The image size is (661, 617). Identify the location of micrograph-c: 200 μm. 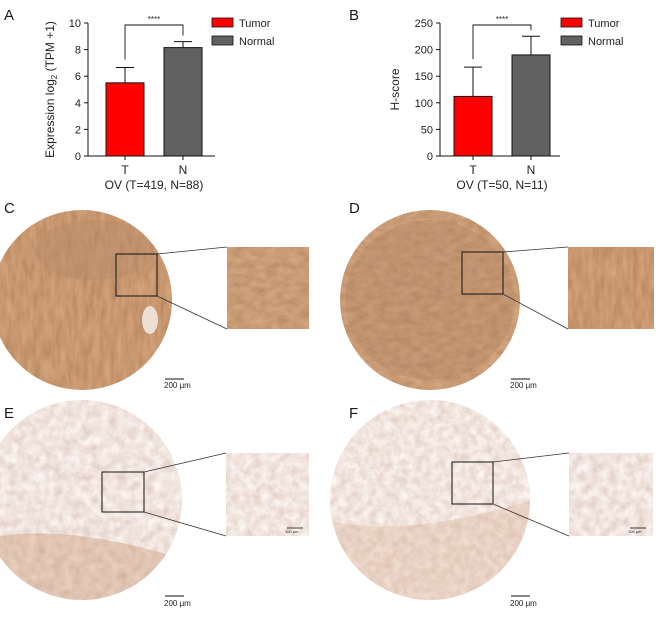
(154, 300).